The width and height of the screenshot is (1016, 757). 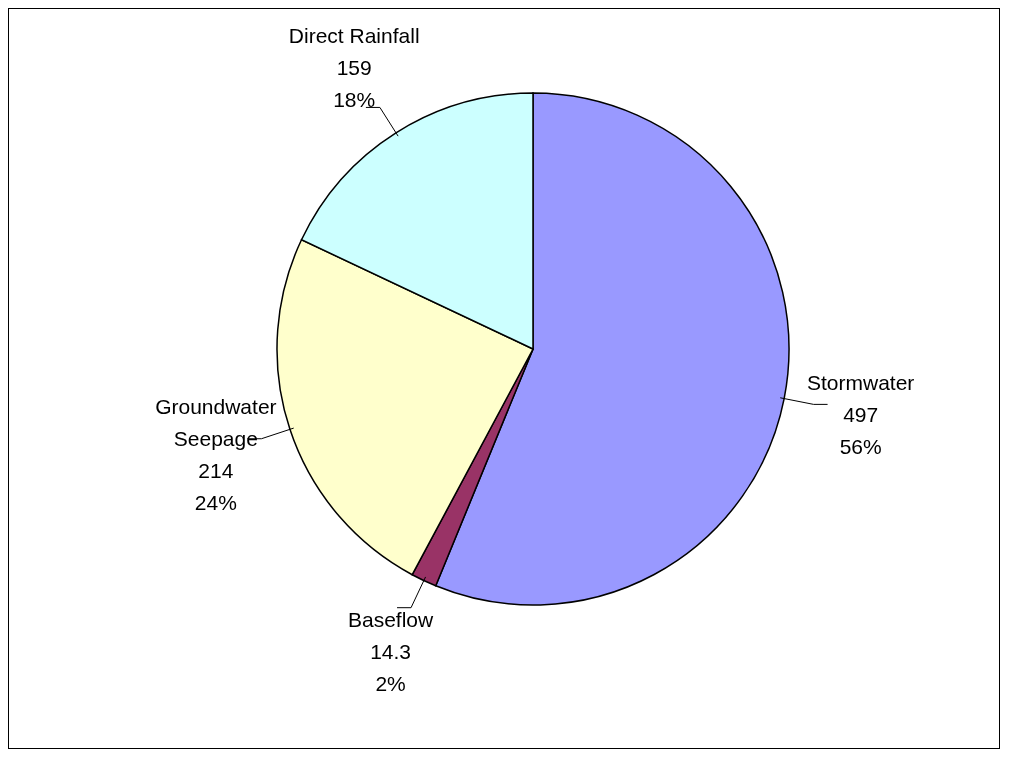 I want to click on slice-label: Baseflow, so click(x=391, y=619).